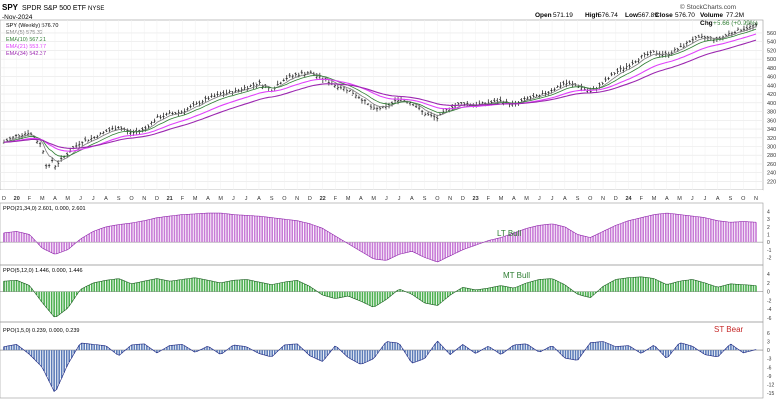 Image resolution: width=780 pixels, height=400 pixels. Describe the element at coordinates (769, 310) in the screenshot. I see `ppo-tick-label: -4` at that location.